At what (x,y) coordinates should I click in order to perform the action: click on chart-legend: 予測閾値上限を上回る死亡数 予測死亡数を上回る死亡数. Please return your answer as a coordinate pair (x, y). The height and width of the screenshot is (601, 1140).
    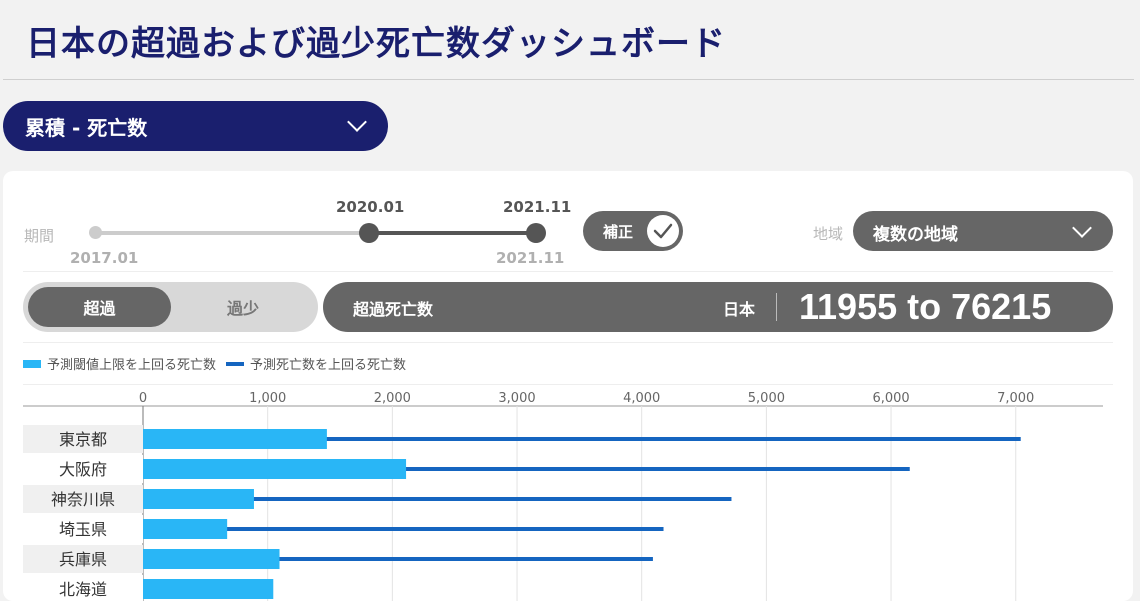
    Looking at the image, I should click on (219, 363).